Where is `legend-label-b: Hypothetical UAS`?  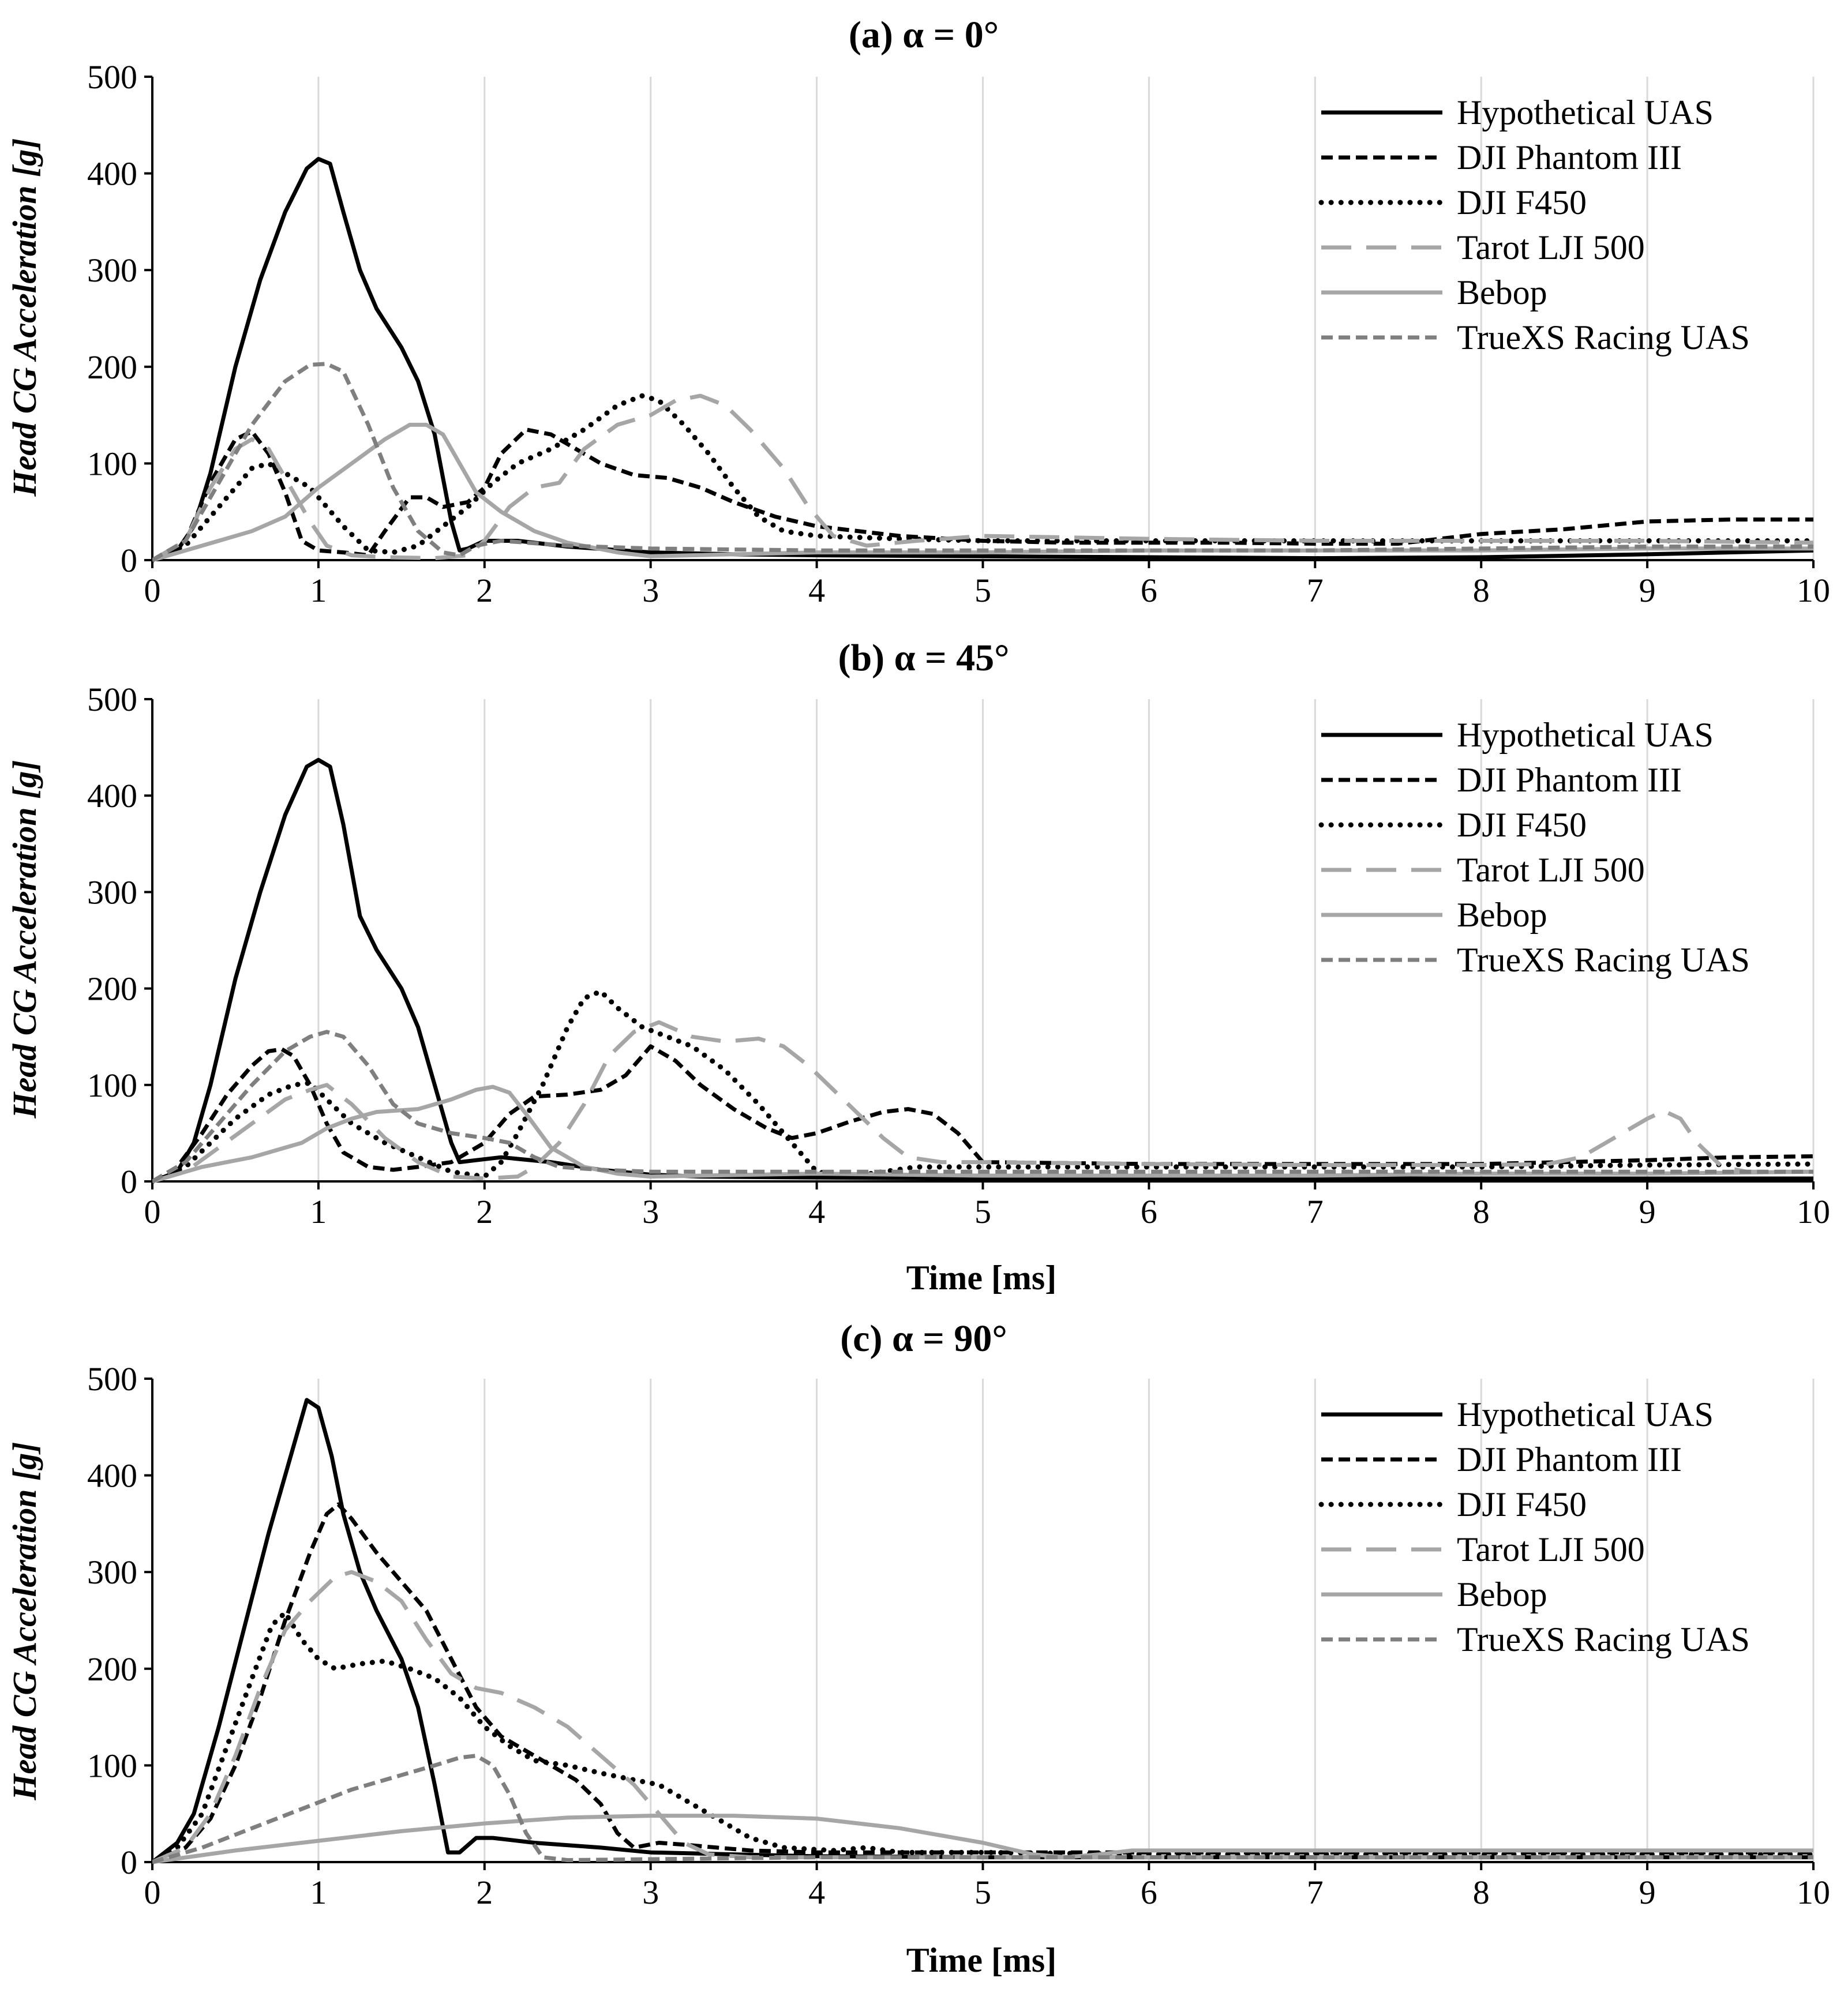 legend-label-b: Hypothetical UAS is located at coordinates (1585, 735).